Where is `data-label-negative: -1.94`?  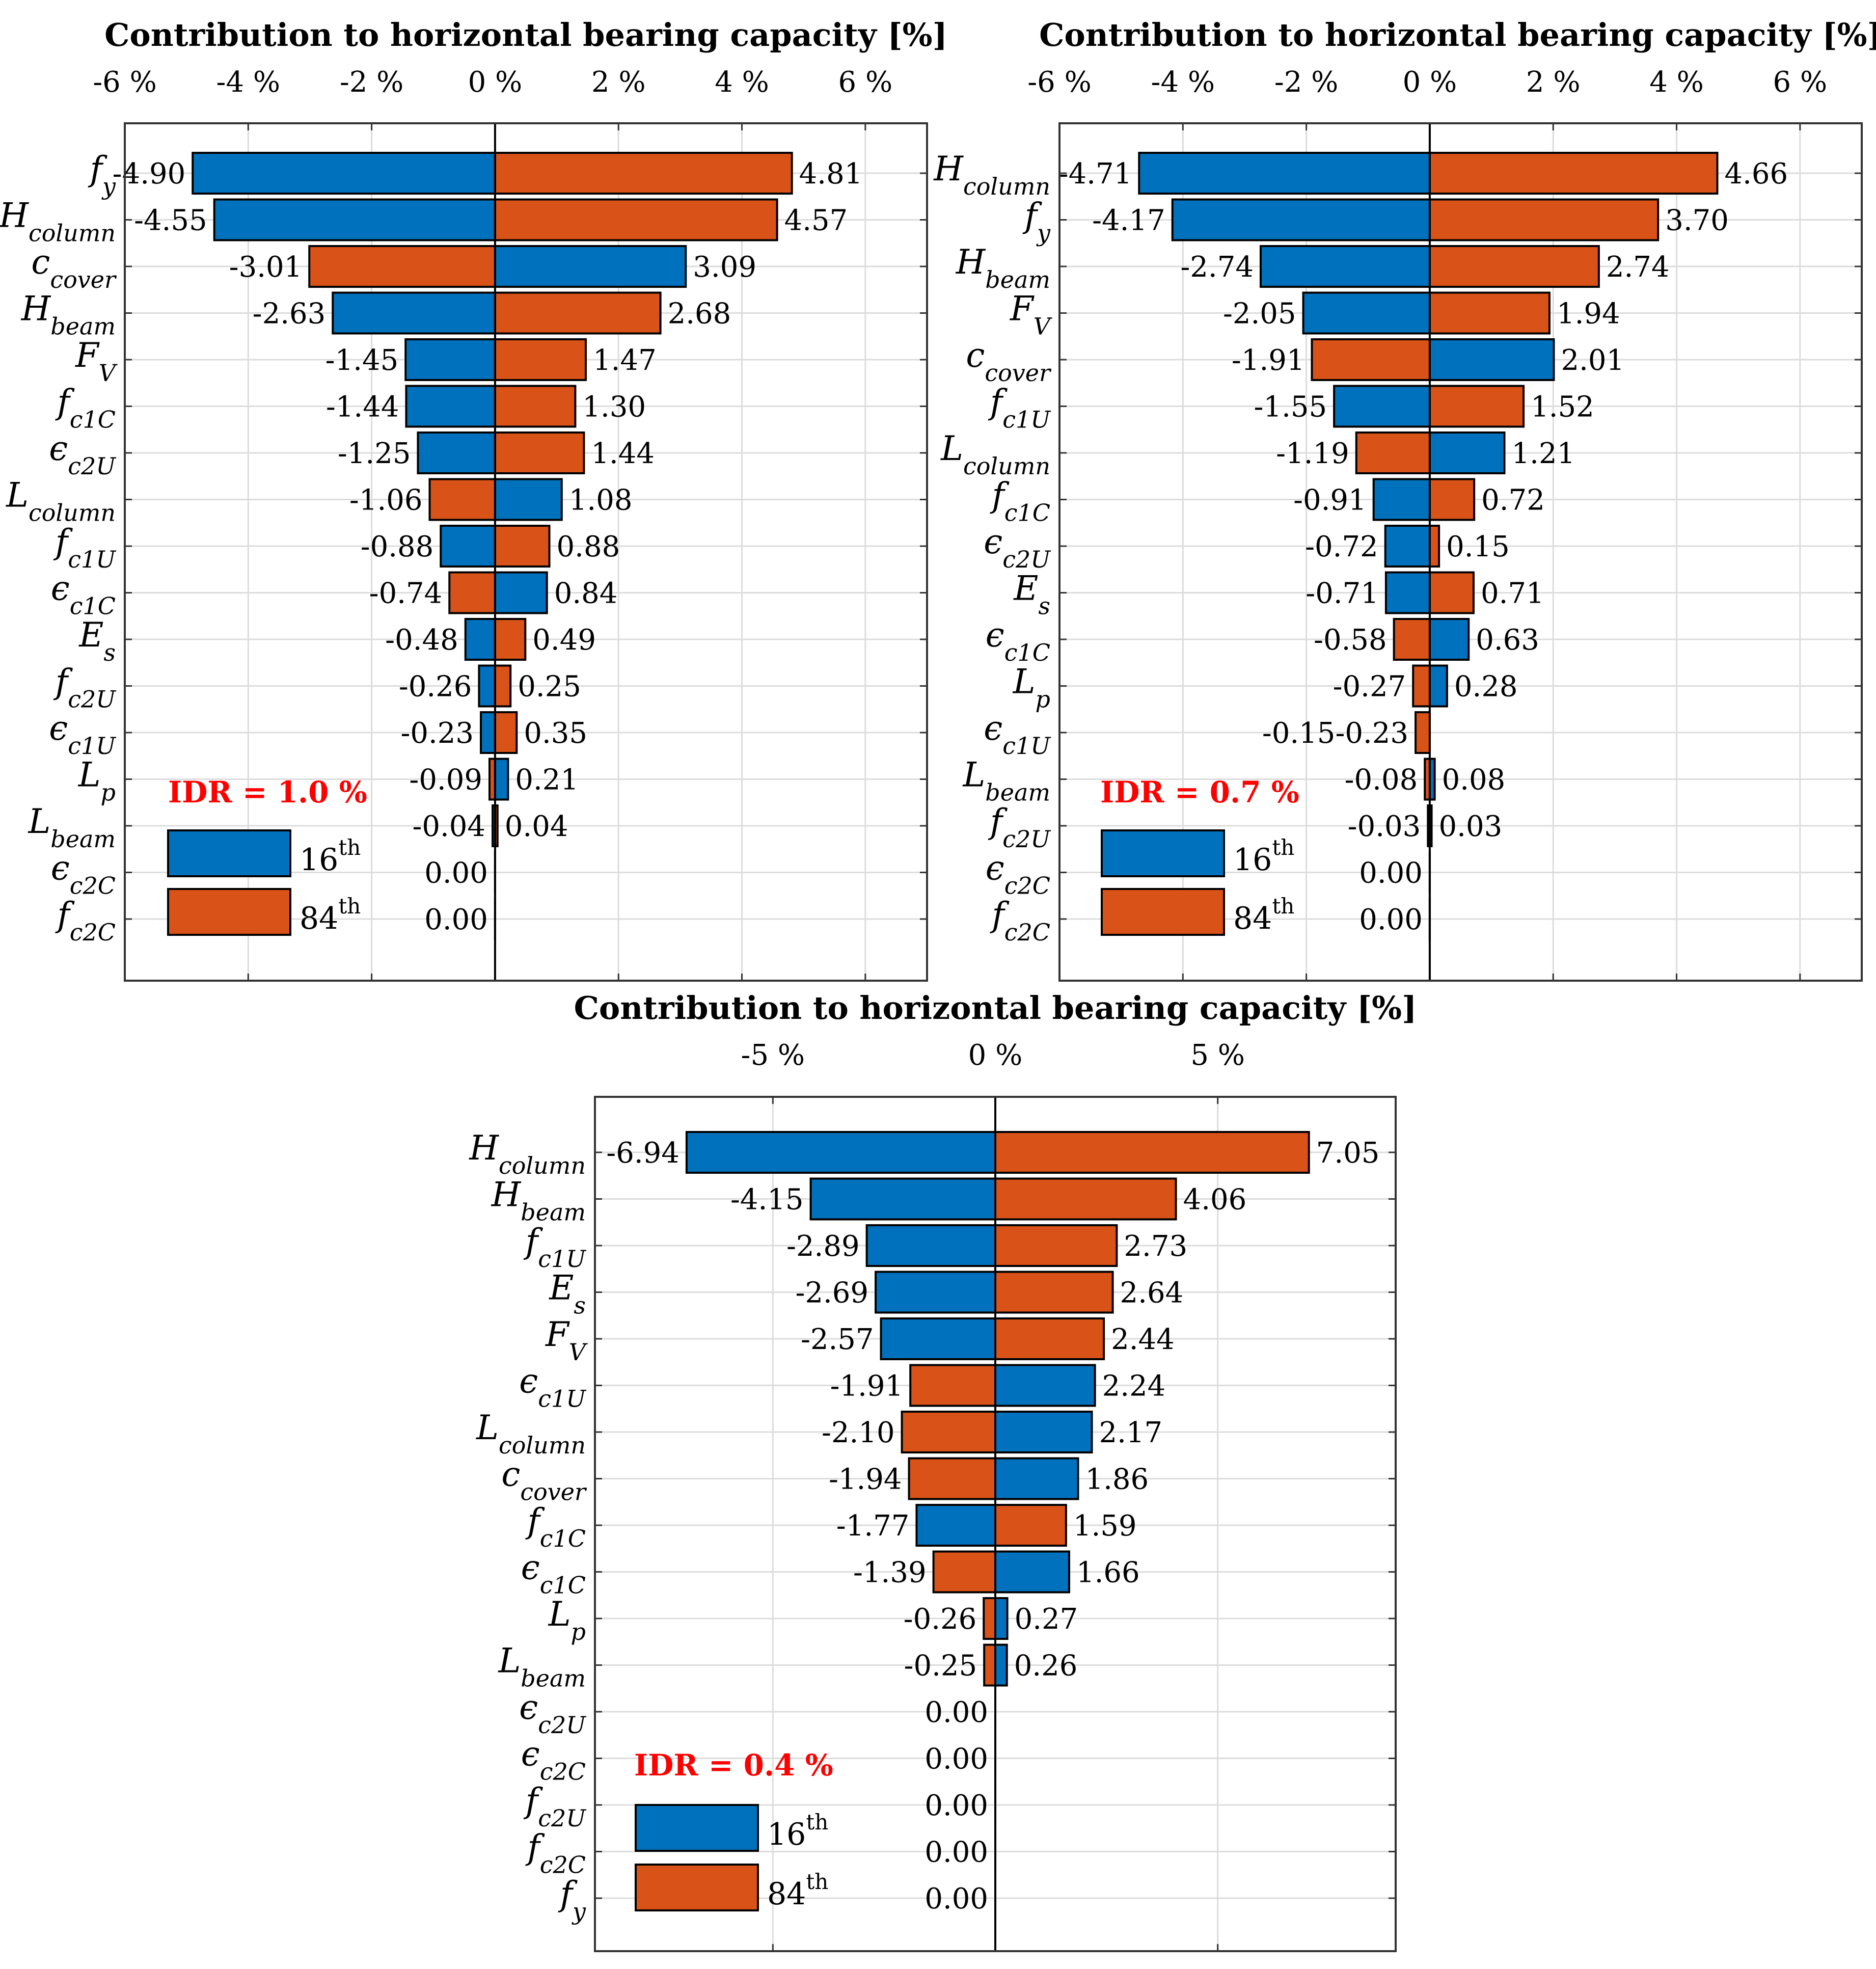 data-label-negative: -1.94 is located at coordinates (866, 1479).